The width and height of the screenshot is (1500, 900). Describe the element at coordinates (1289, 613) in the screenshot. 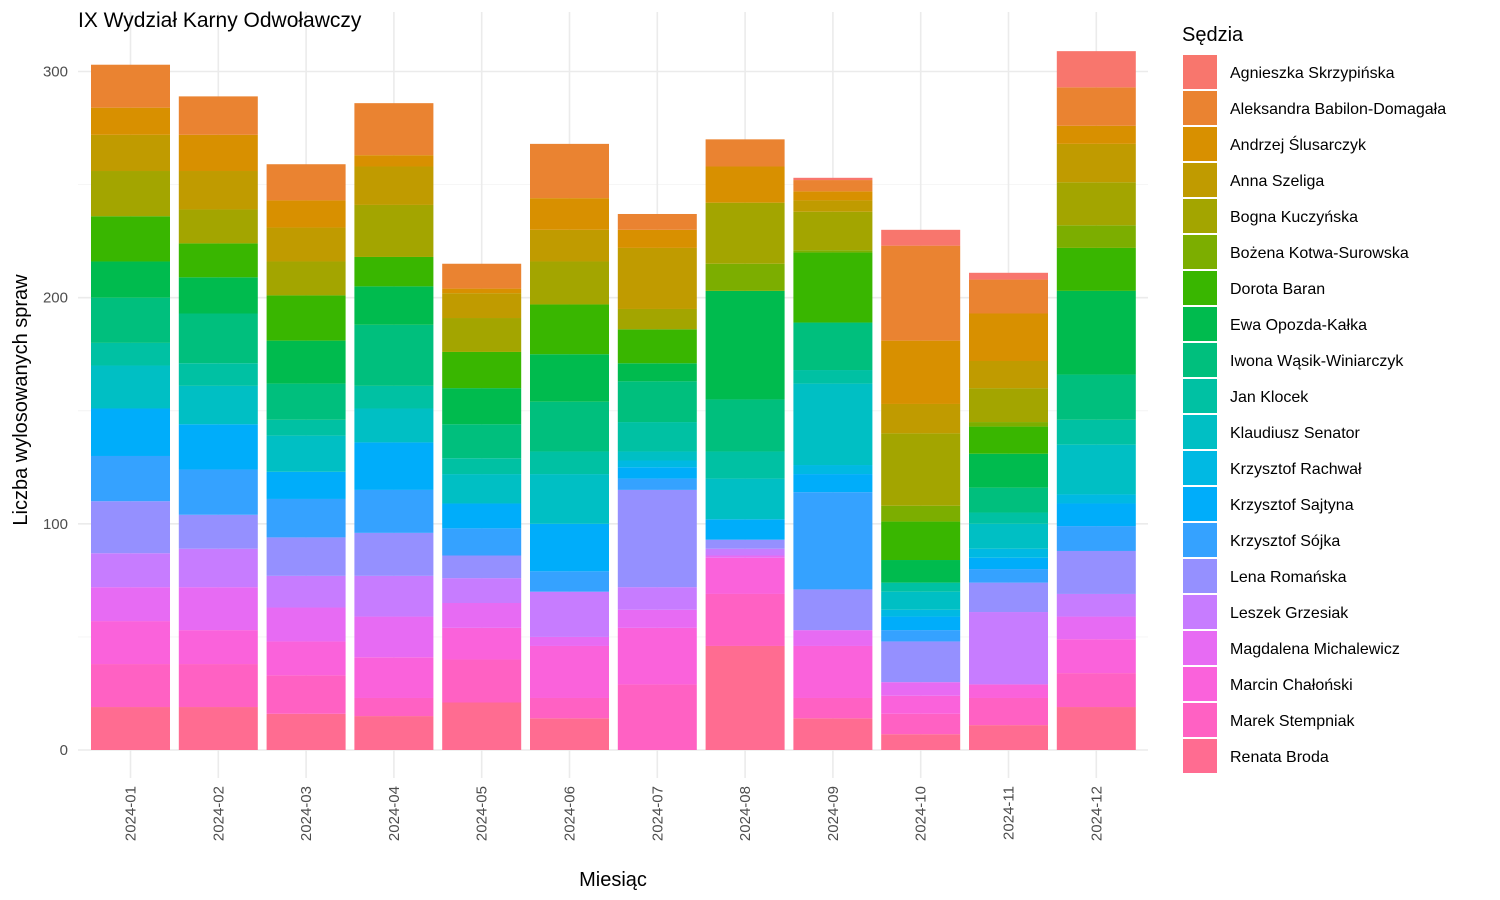

I see `legend-label: Leszek Grzesiak` at that location.